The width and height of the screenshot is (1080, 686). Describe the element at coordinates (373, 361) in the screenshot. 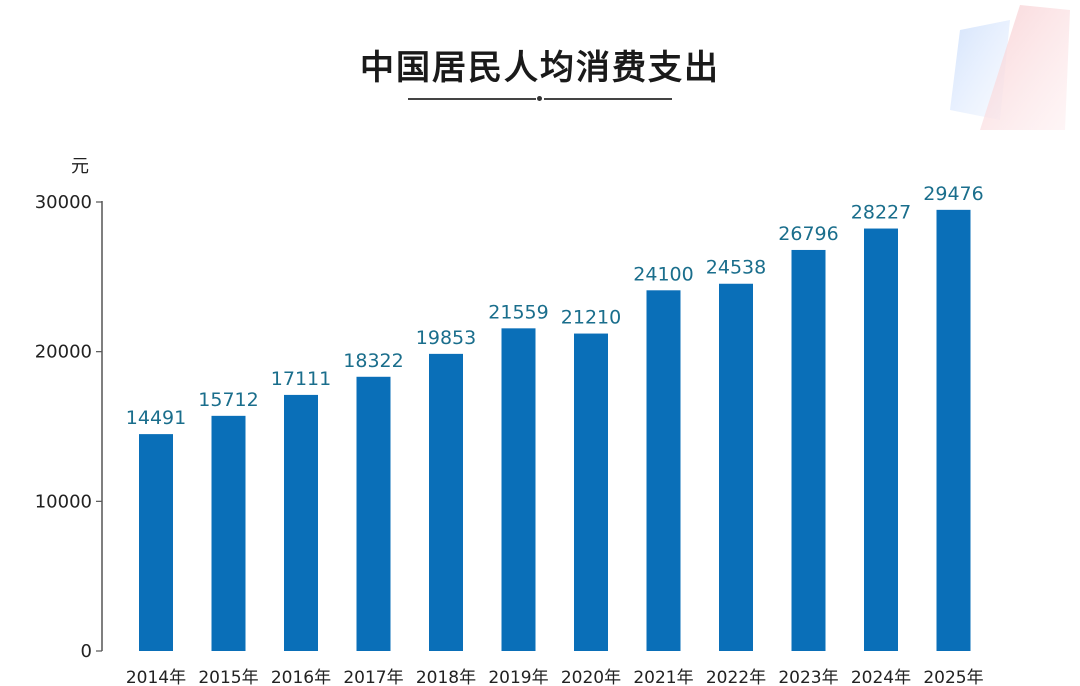

I see `bar-value-label: 18322` at that location.